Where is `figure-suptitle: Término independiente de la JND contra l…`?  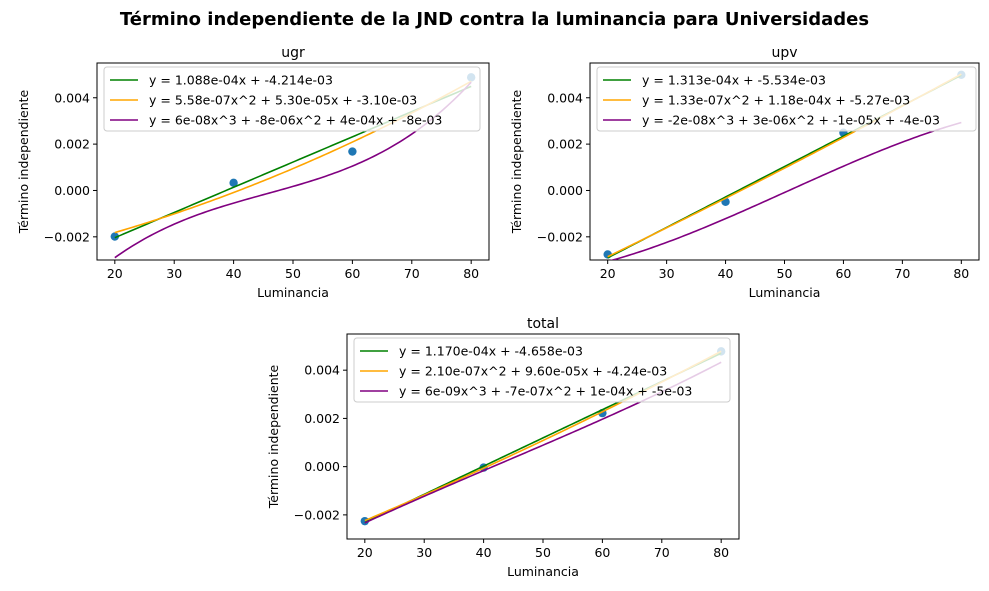
figure-suptitle: Término independiente de la JND contra l… is located at coordinates (494, 19).